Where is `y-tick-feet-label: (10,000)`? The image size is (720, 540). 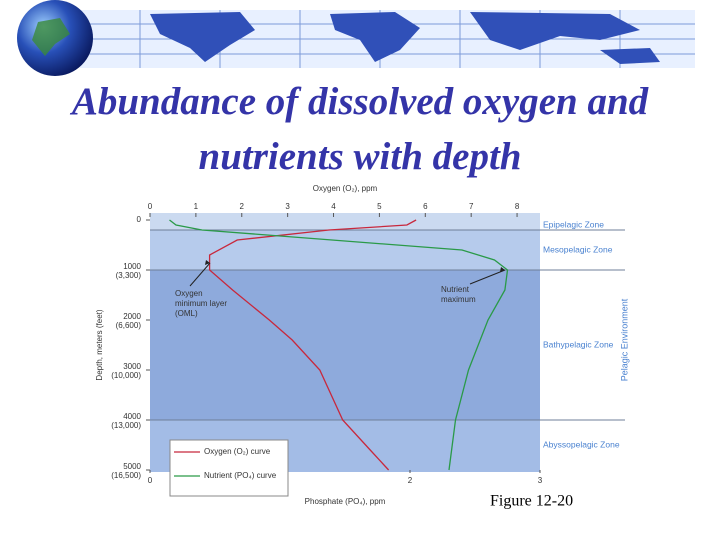 y-tick-feet-label: (10,000) is located at coordinates (126, 375).